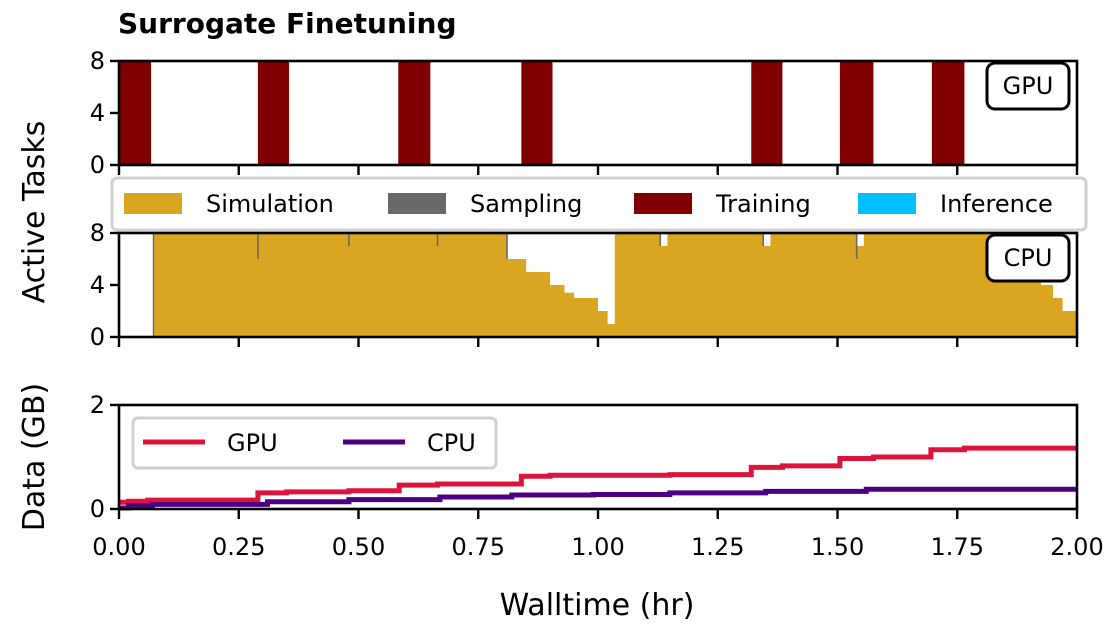 The width and height of the screenshot is (1120, 640). I want to click on cpu-ytick-label: 8, so click(97, 233).